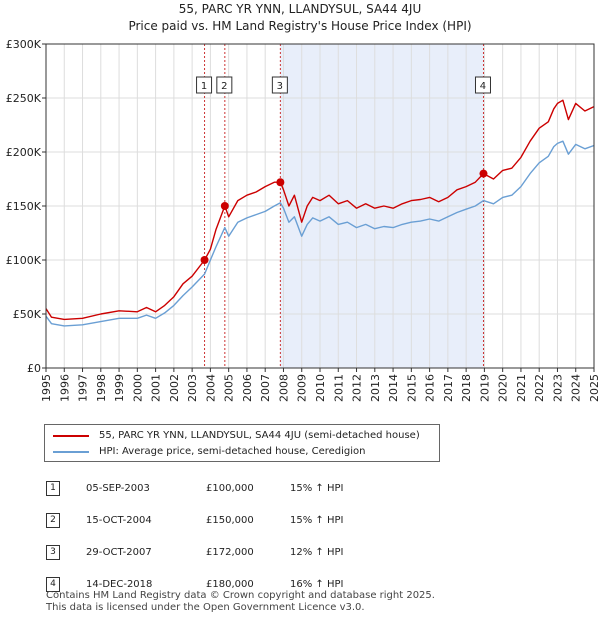 This screenshot has width=600, height=620. I want to click on x-tick-label: 2010, so click(320, 388).